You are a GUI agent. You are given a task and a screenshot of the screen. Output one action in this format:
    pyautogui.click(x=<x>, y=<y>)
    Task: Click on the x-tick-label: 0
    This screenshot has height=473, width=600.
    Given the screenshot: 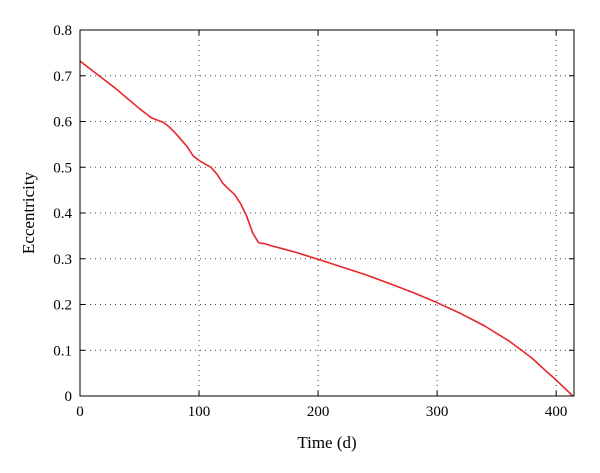 What is the action you would take?
    pyautogui.click(x=80, y=412)
    